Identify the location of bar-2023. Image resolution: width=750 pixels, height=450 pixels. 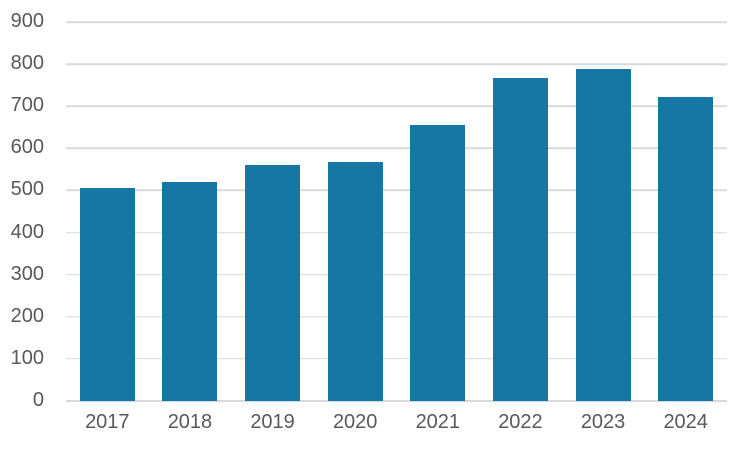
(603, 234).